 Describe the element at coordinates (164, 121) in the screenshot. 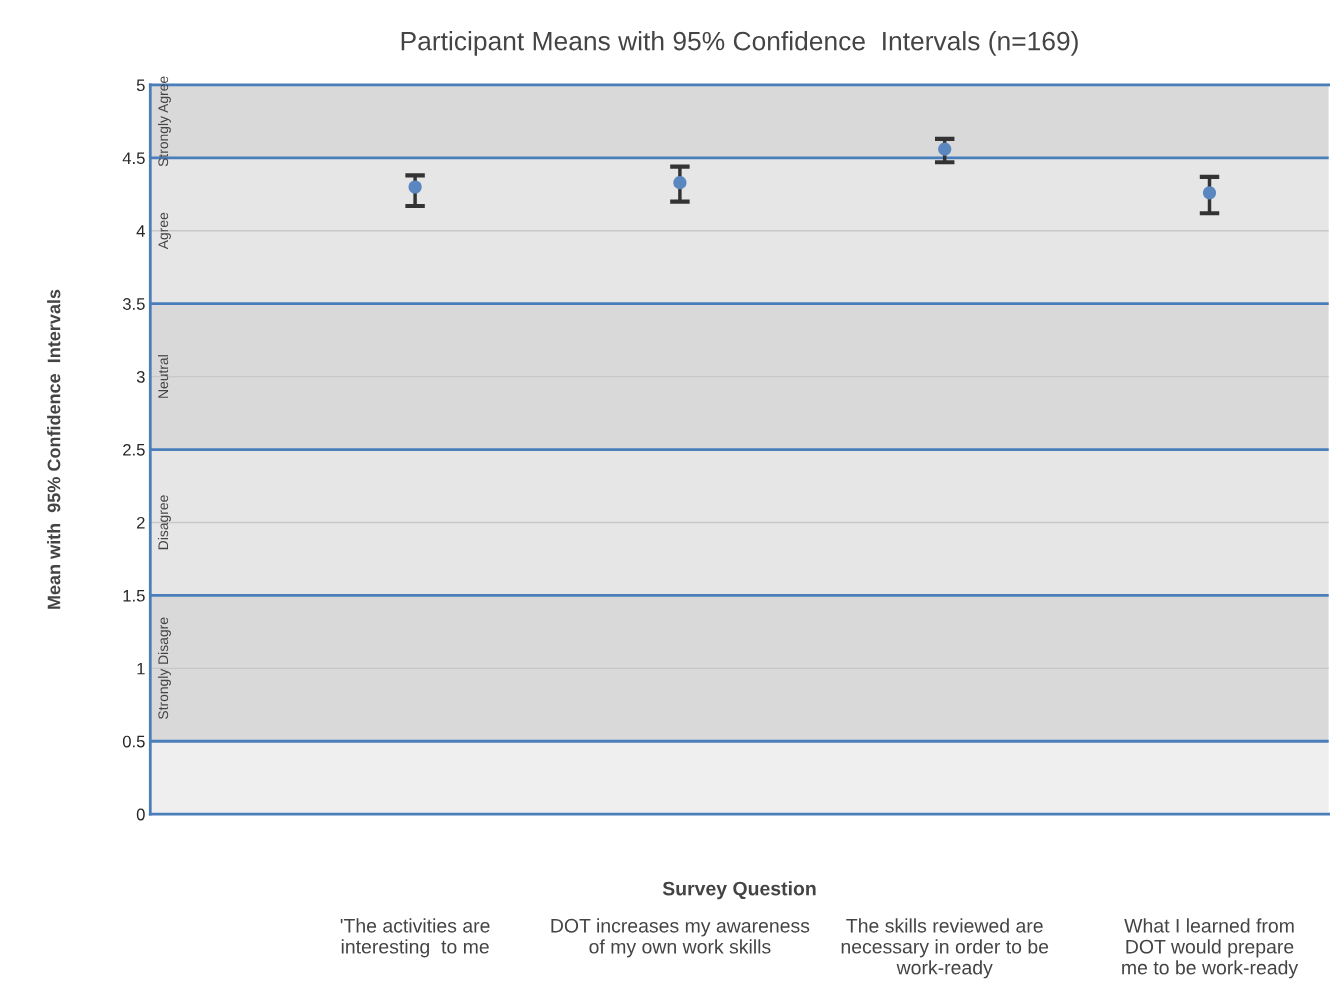

I see `band-label: Strongly Agree` at that location.